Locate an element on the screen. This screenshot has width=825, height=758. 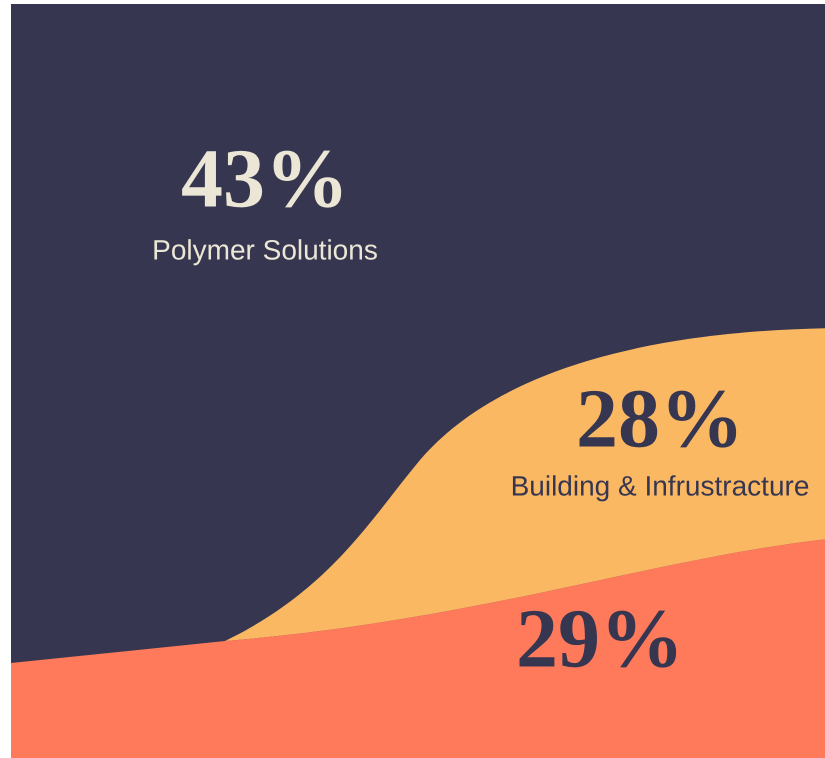
category-label: Polymer Solutions is located at coordinates (265, 250).